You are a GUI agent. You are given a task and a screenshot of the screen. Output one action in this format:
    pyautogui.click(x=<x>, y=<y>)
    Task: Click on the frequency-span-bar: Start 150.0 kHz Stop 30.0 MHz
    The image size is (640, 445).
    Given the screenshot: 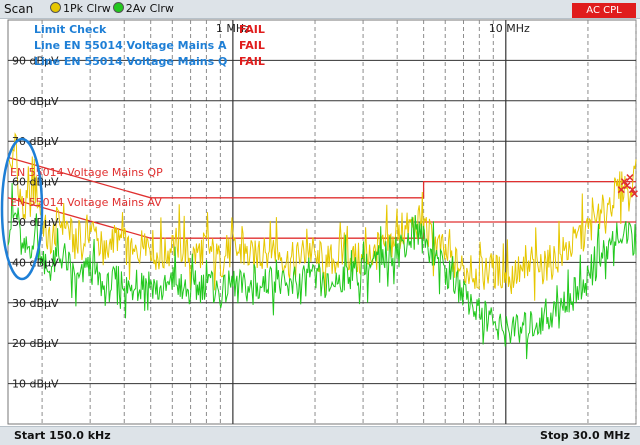 What is the action you would take?
    pyautogui.click(x=320, y=435)
    